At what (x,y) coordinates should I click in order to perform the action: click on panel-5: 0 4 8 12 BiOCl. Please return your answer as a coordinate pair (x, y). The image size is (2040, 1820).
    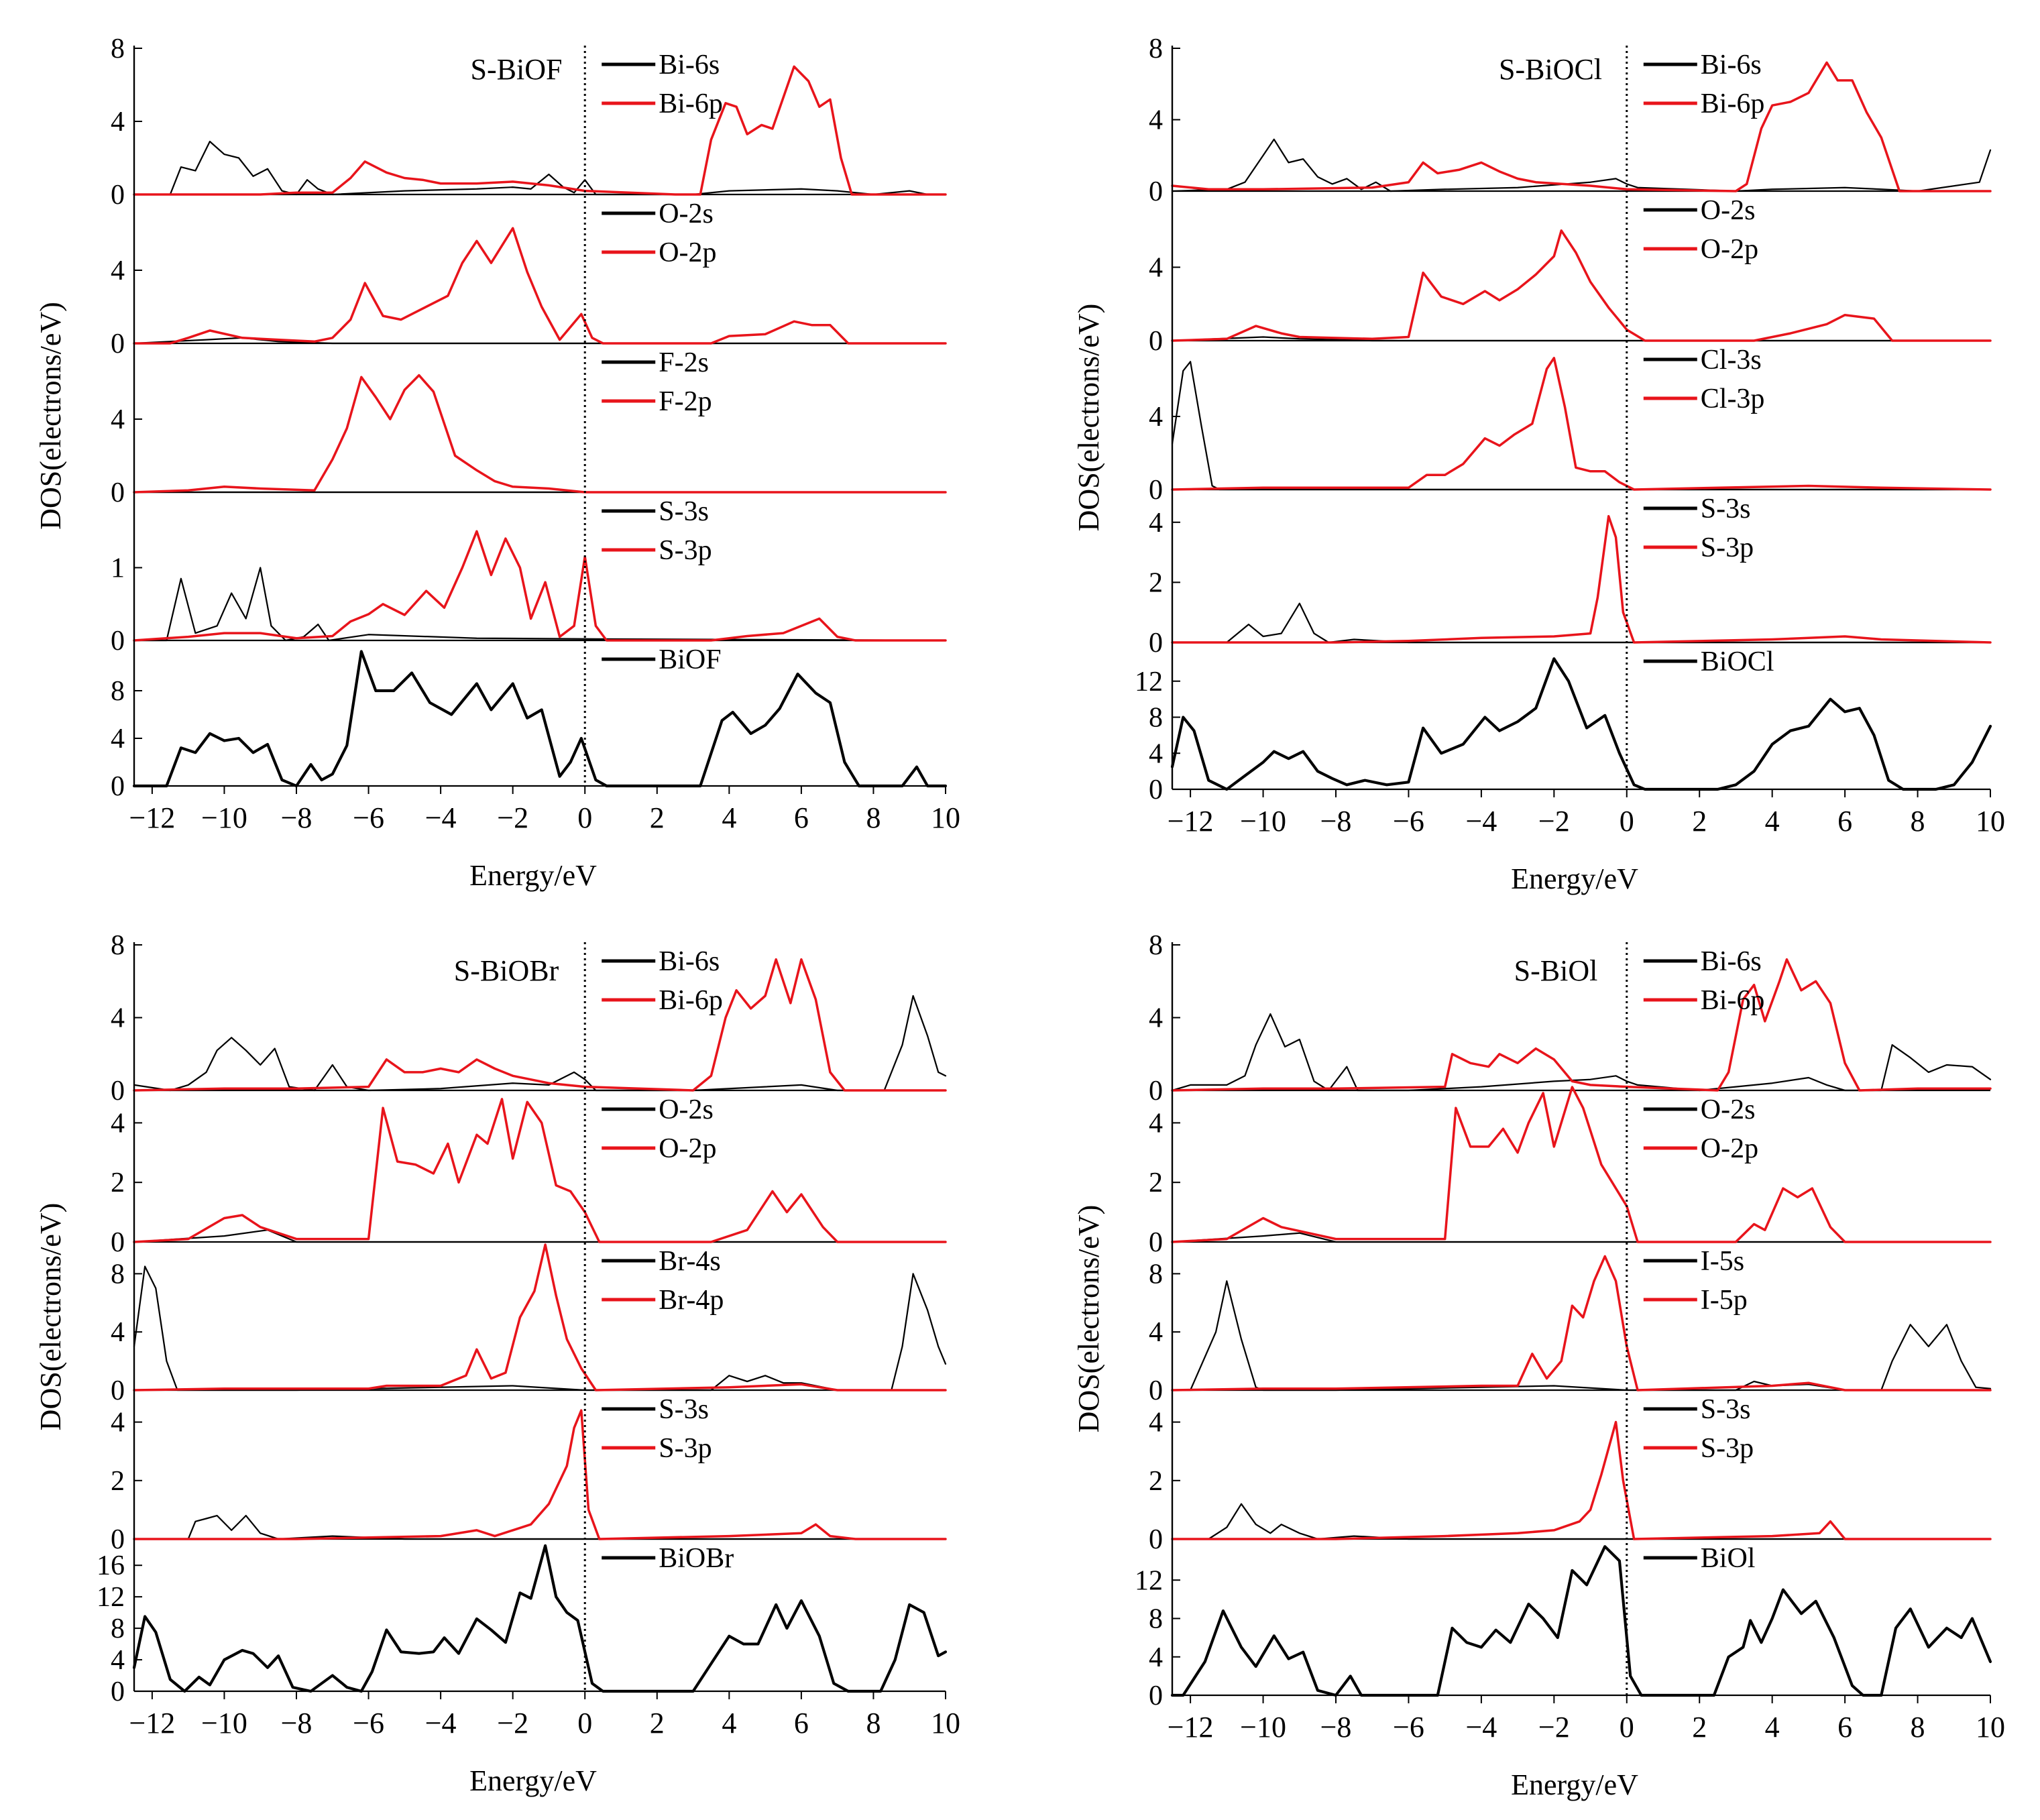
    Looking at the image, I should click on (1563, 725).